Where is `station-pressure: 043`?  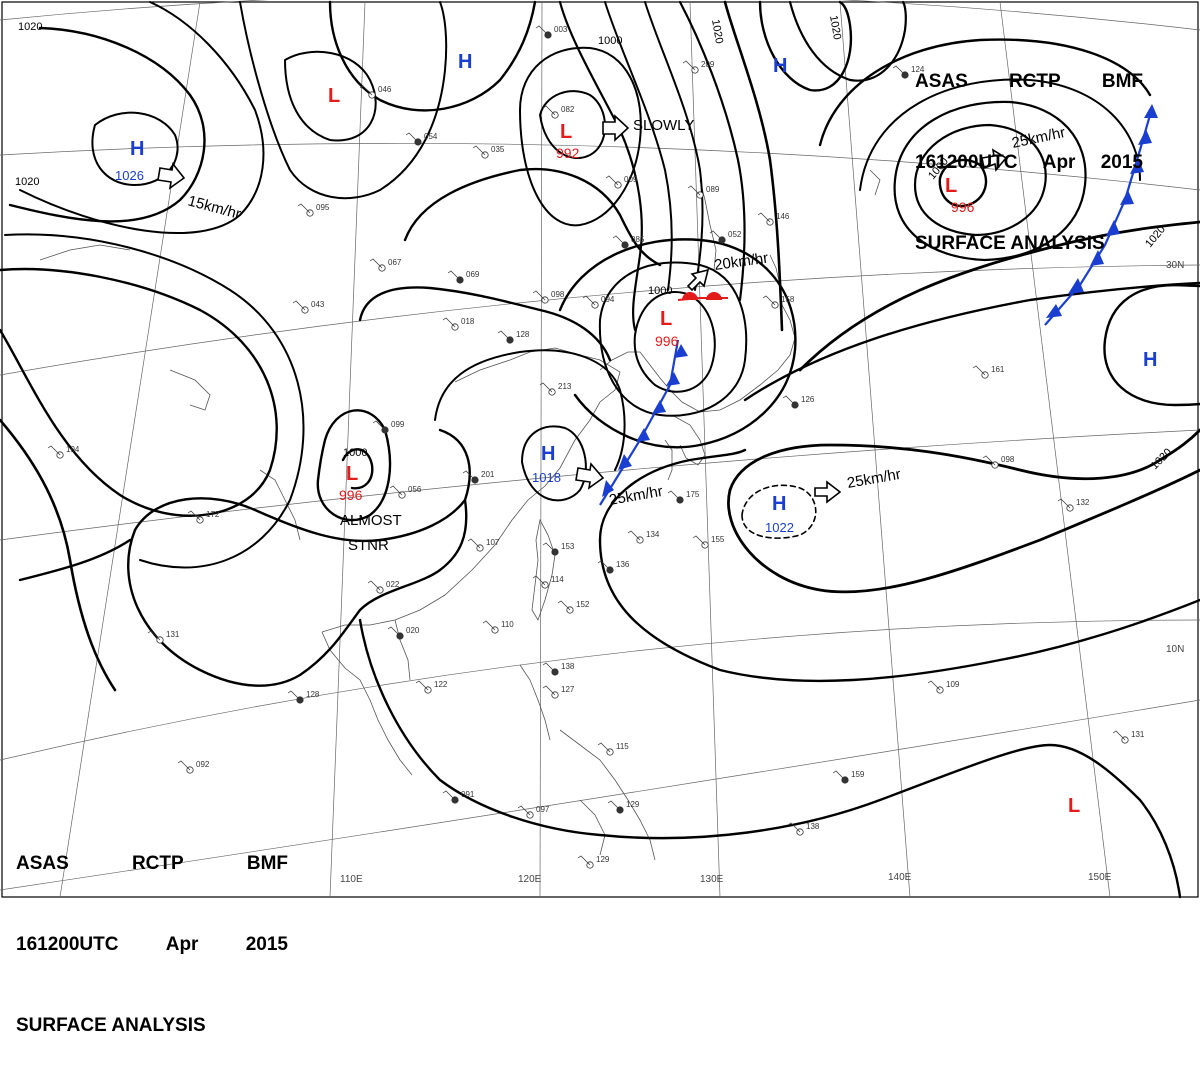 station-pressure: 043 is located at coordinates (318, 304).